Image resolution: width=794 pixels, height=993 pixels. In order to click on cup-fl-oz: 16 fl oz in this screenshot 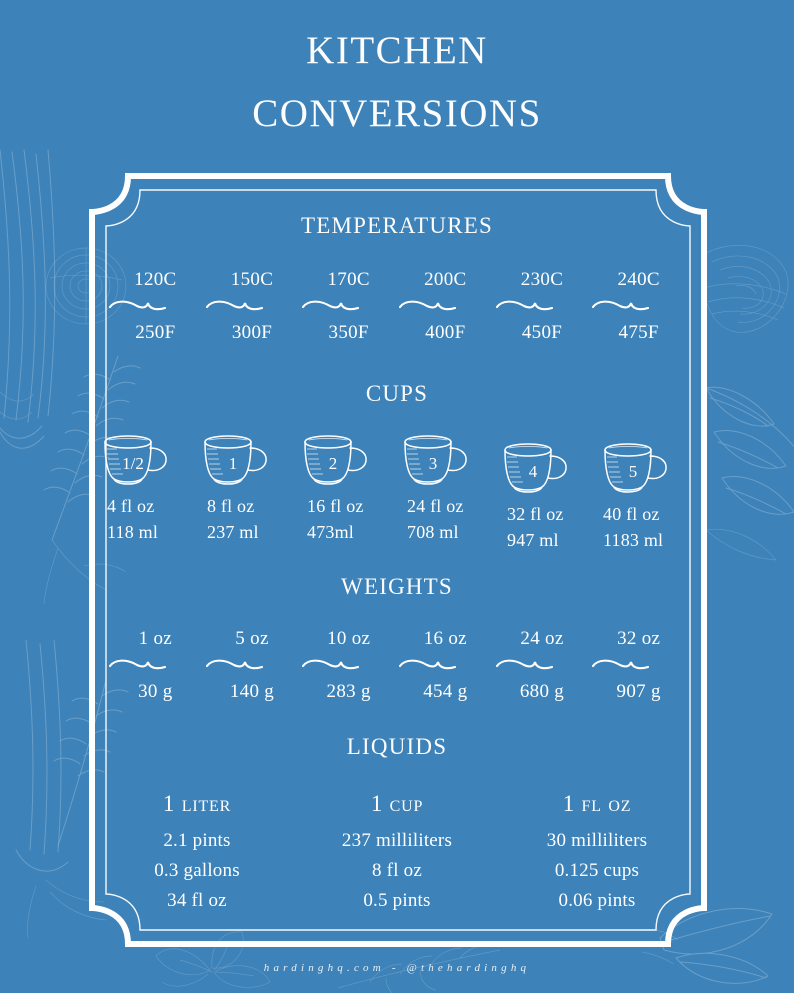, I will do `click(335, 506)`.